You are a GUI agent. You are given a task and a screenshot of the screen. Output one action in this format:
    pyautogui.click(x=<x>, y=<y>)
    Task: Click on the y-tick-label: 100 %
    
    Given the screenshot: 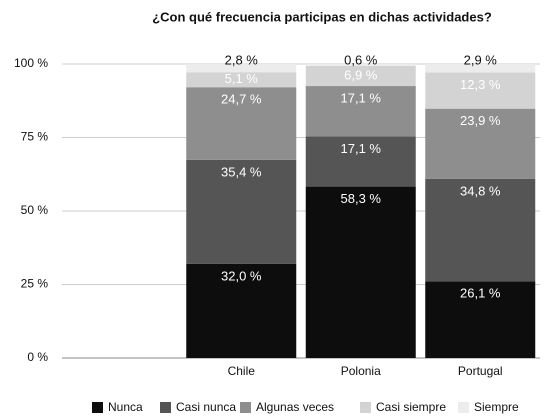 What is the action you would take?
    pyautogui.click(x=31, y=63)
    